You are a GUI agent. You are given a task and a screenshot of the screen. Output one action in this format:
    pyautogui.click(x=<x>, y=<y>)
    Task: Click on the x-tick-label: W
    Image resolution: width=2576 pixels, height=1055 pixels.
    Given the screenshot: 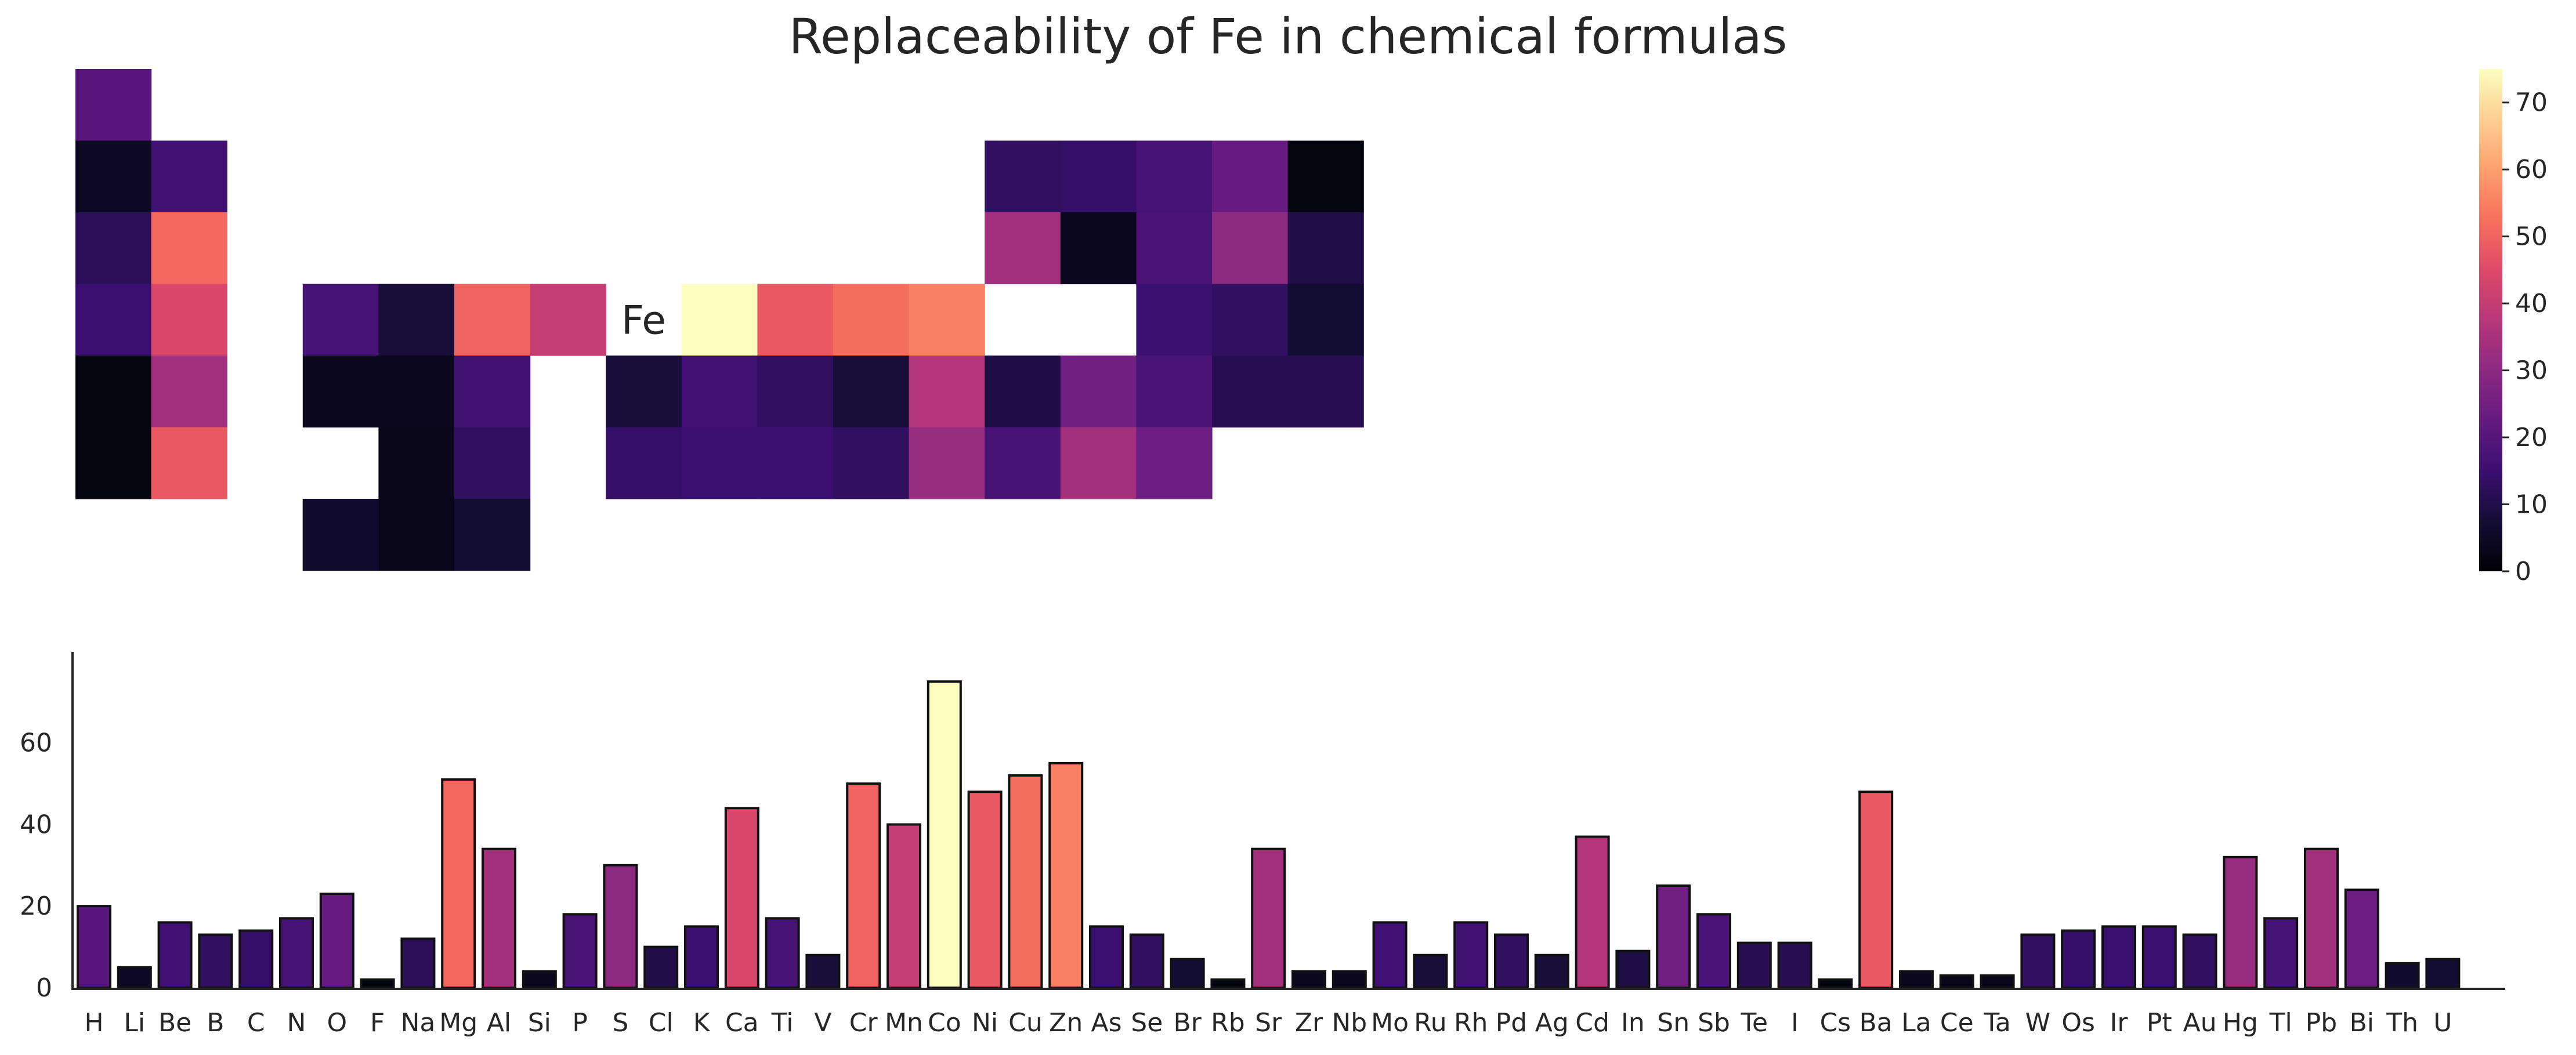 What is the action you would take?
    pyautogui.click(x=2038, y=1023)
    